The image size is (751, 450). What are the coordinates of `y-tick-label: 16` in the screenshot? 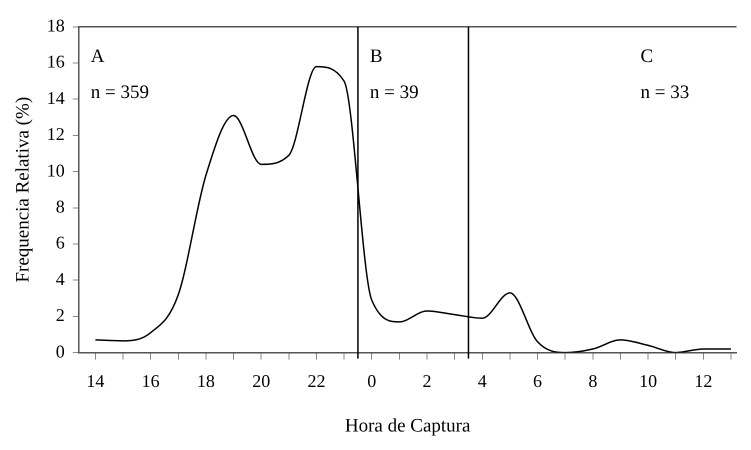 It's located at (55, 62).